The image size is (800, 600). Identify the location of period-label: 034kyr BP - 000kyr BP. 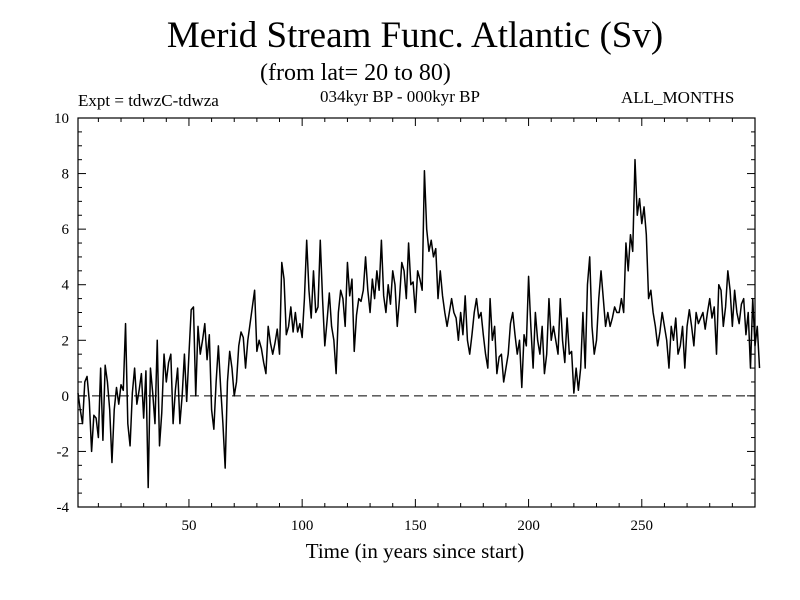
(400, 96).